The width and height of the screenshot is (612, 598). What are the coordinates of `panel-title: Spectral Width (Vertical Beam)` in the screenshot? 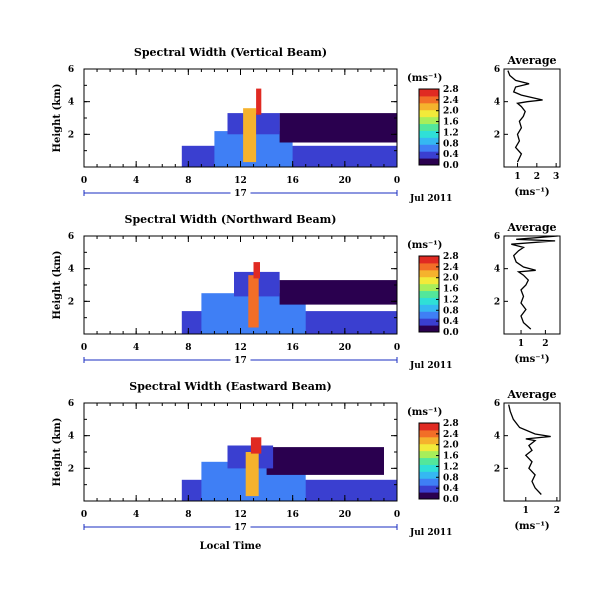 It's located at (230, 52).